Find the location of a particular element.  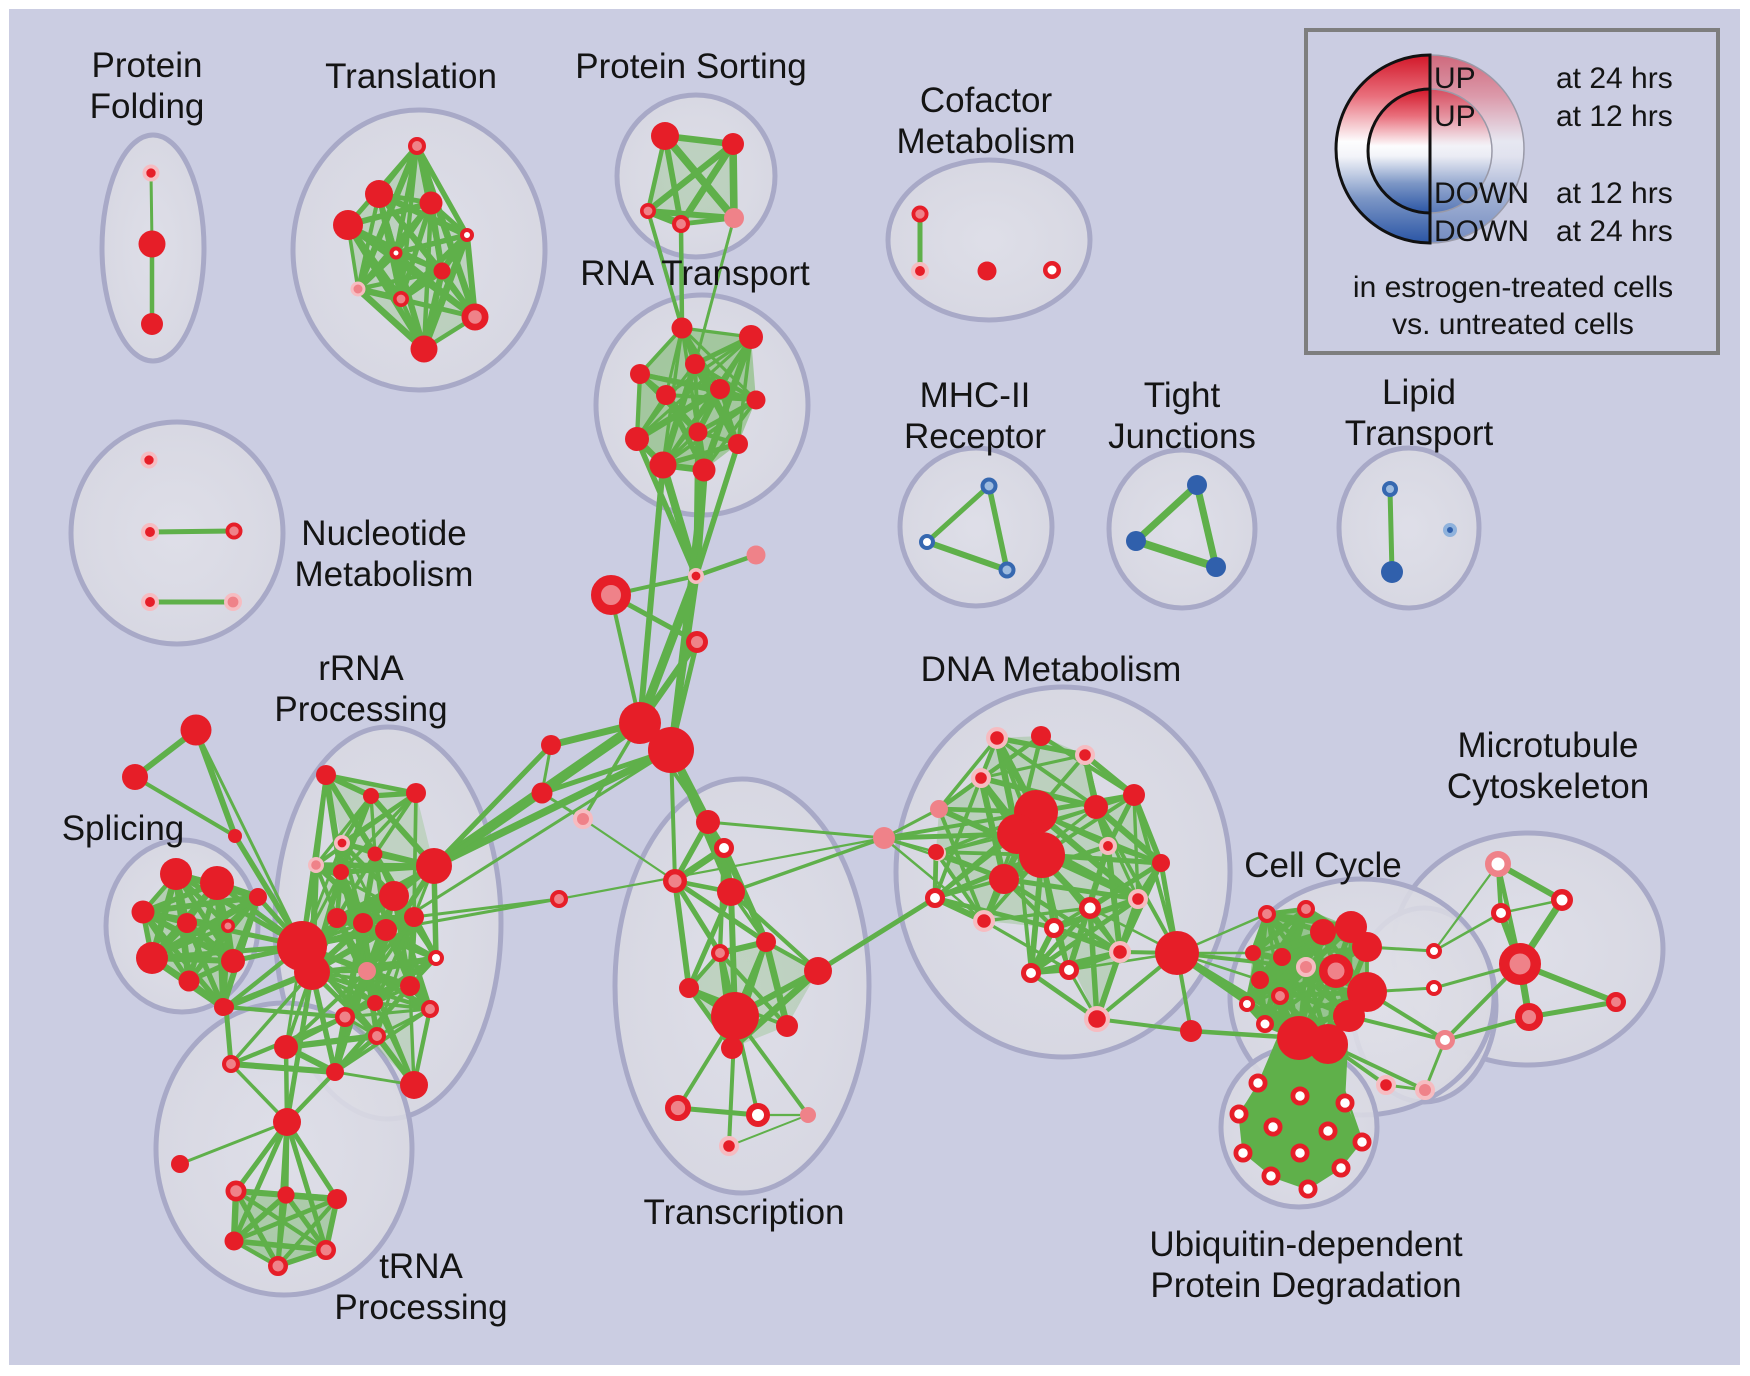

svg-text: Protein Degradation is located at coordinates (1305, 1285).